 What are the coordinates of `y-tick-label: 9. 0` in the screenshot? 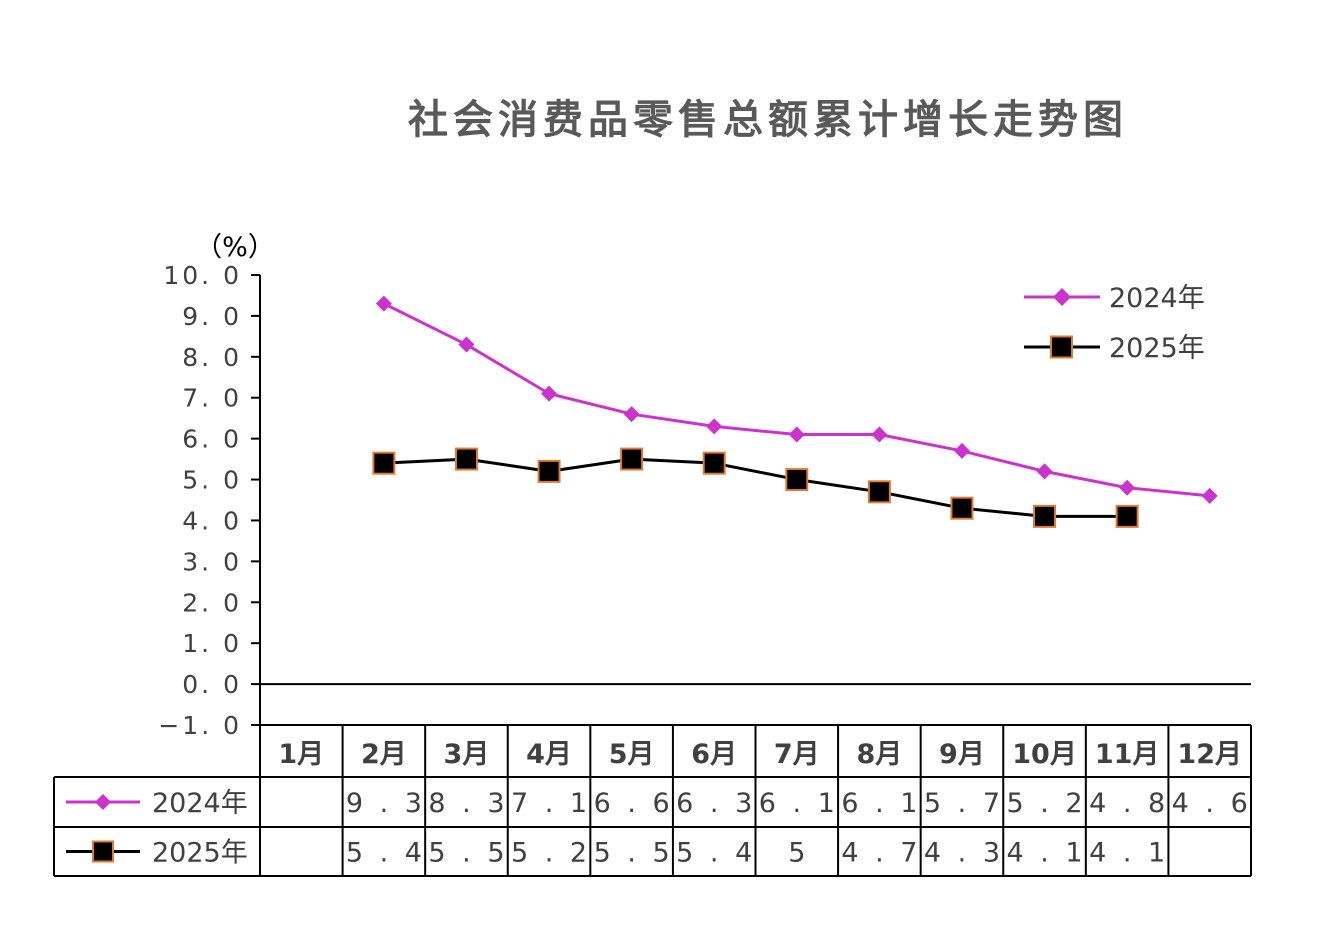 It's located at (212, 316).